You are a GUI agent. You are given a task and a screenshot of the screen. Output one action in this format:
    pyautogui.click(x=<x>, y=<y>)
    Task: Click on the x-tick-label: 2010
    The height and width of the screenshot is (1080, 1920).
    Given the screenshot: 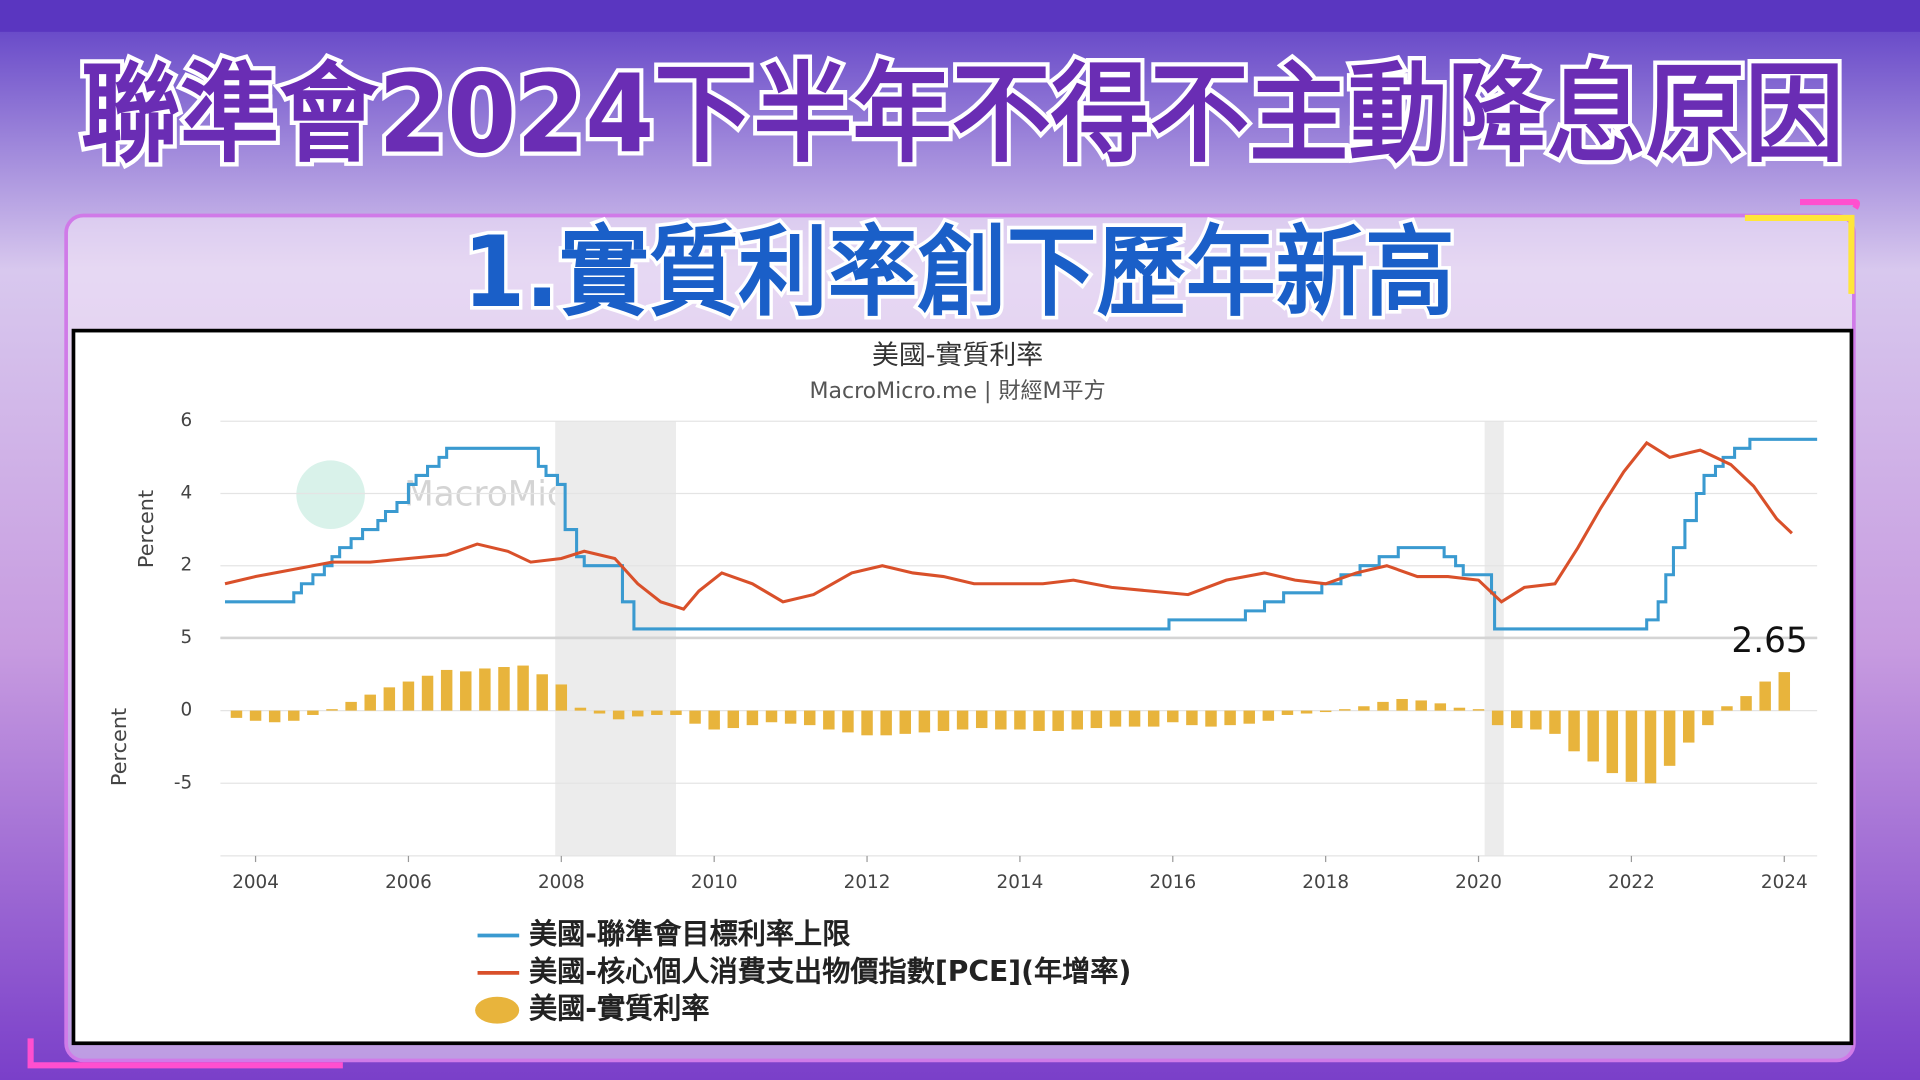 What is the action you would take?
    pyautogui.click(x=714, y=882)
    